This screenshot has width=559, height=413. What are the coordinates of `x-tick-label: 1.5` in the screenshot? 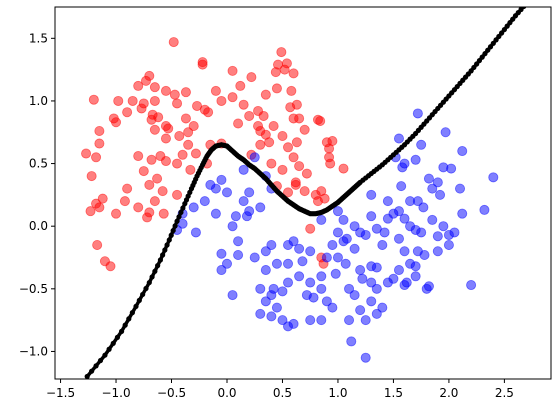 It's located at (393, 393).